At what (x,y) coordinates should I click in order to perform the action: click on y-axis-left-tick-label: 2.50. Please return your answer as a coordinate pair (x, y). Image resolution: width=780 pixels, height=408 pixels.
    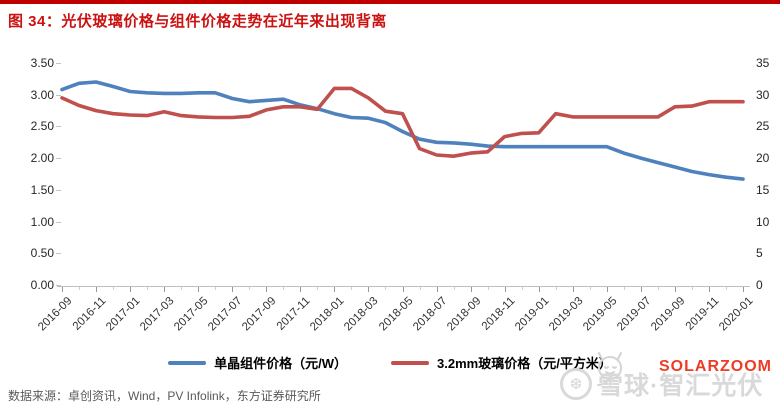
    Looking at the image, I should click on (42, 126).